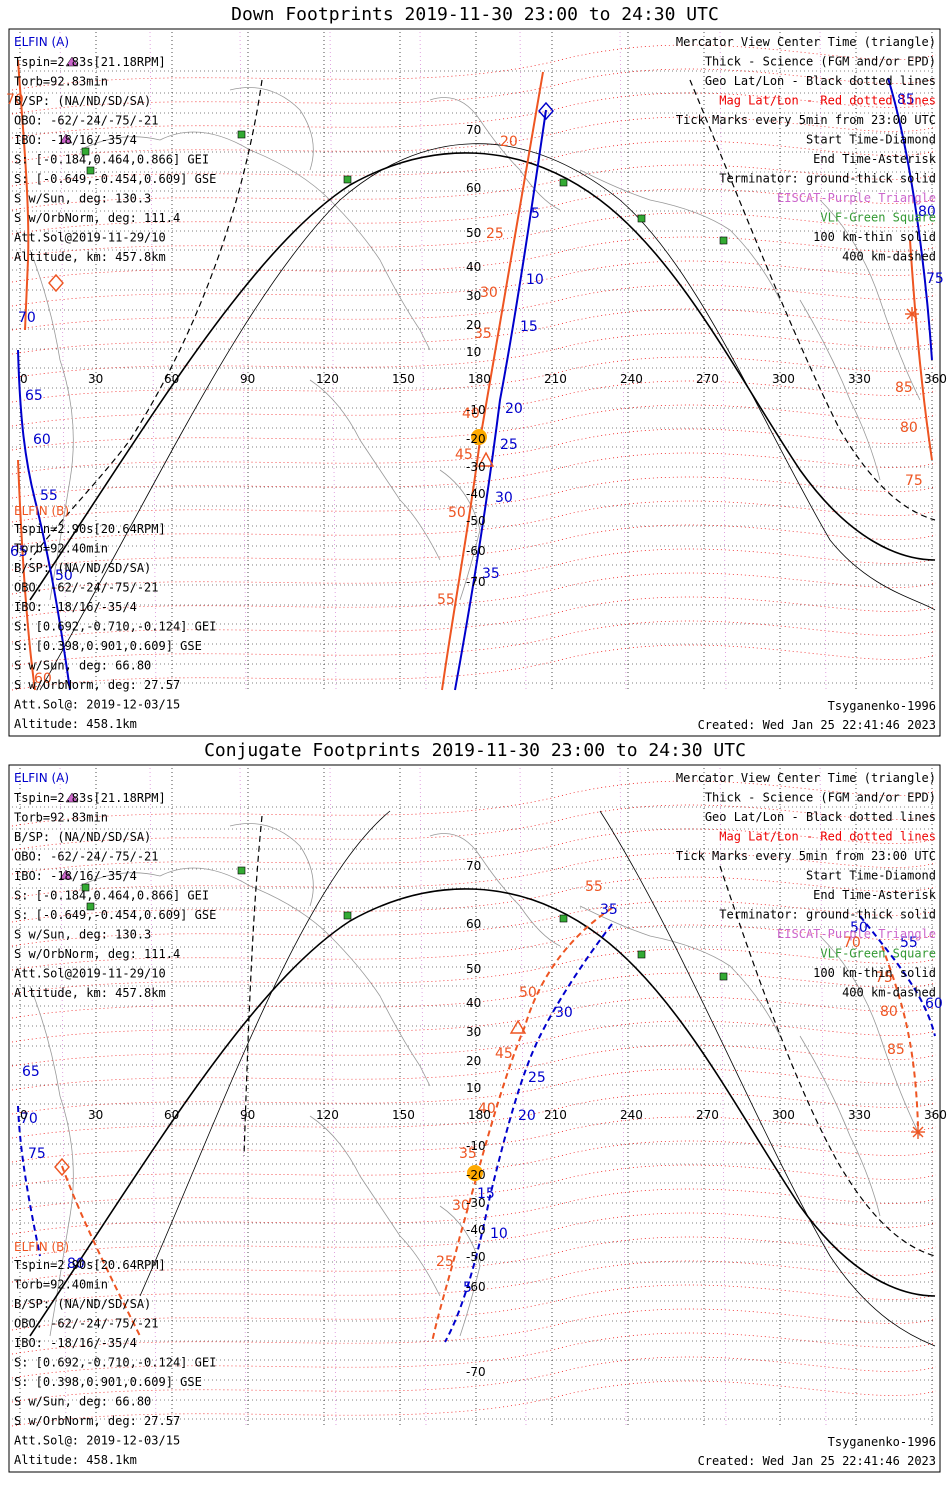 This screenshot has width=950, height=1500. Describe the element at coordinates (90, 529) in the screenshot. I see `elfin-b-info: Tspin=2.90s[20.64RPM]` at that location.